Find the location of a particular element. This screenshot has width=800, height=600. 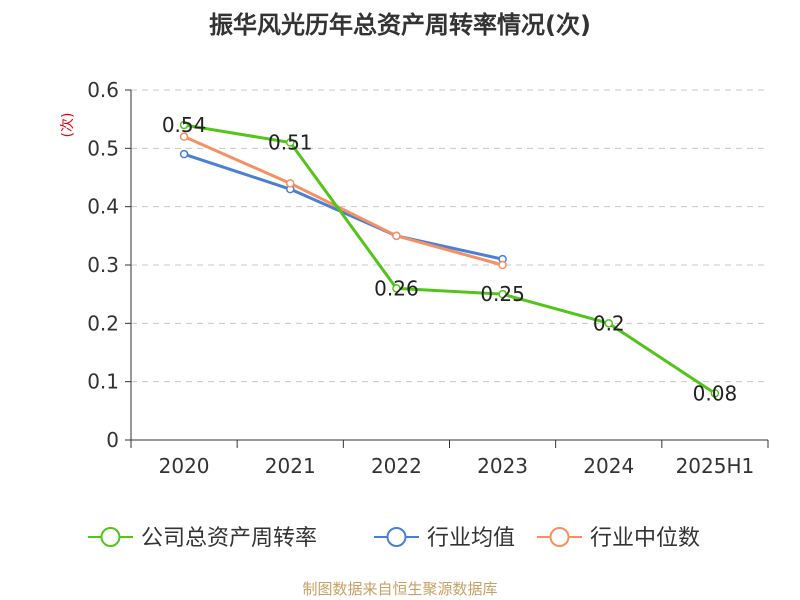

legend-item-2: 行业中位数 is located at coordinates (618, 538).